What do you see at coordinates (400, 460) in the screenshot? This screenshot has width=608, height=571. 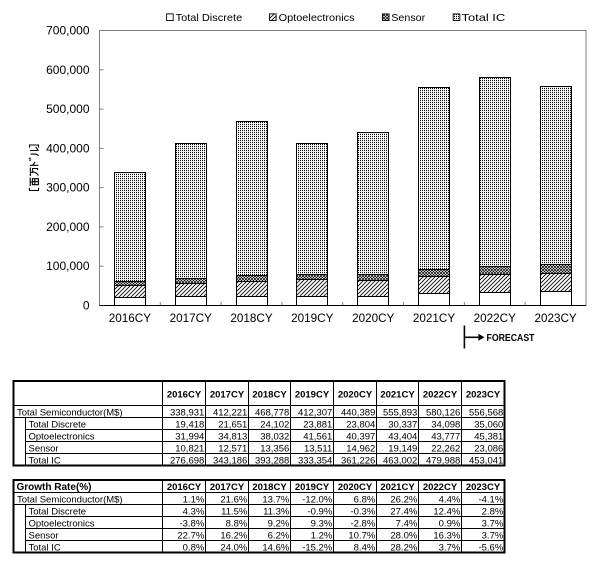 I see `svg-text: 463,002` at bounding box center [400, 460].